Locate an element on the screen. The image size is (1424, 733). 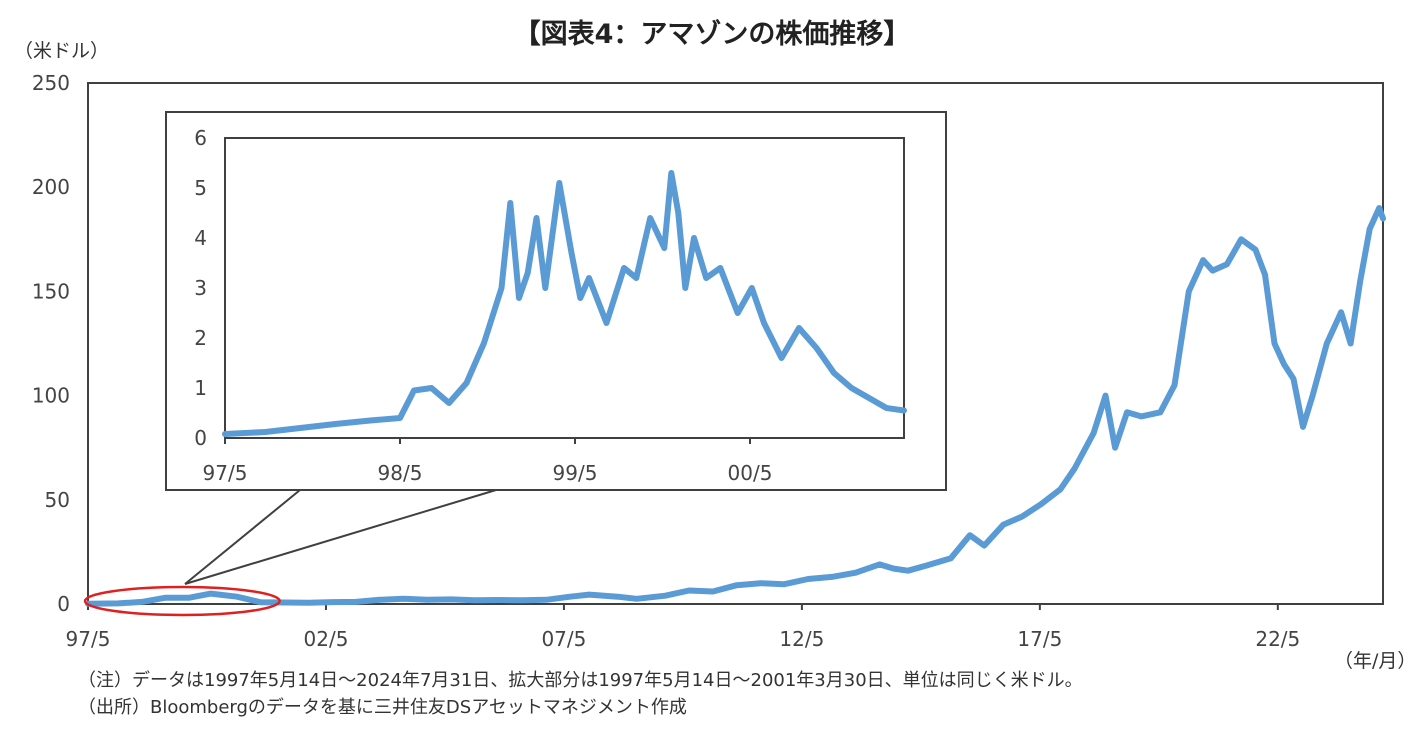
main-chart-x-tick-label: 07/5 is located at coordinates (563, 639).